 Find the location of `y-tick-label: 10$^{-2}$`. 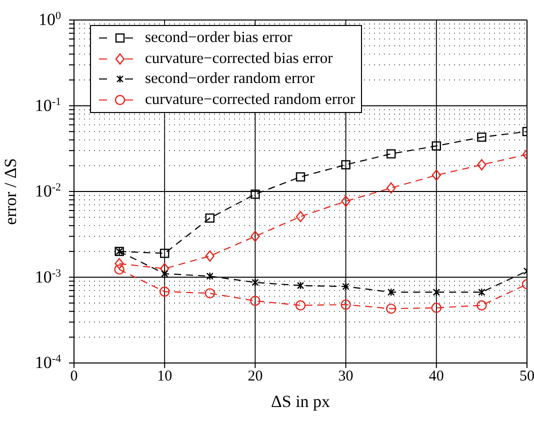

y-tick-label: 10$^{-2}$ is located at coordinates (47, 191).